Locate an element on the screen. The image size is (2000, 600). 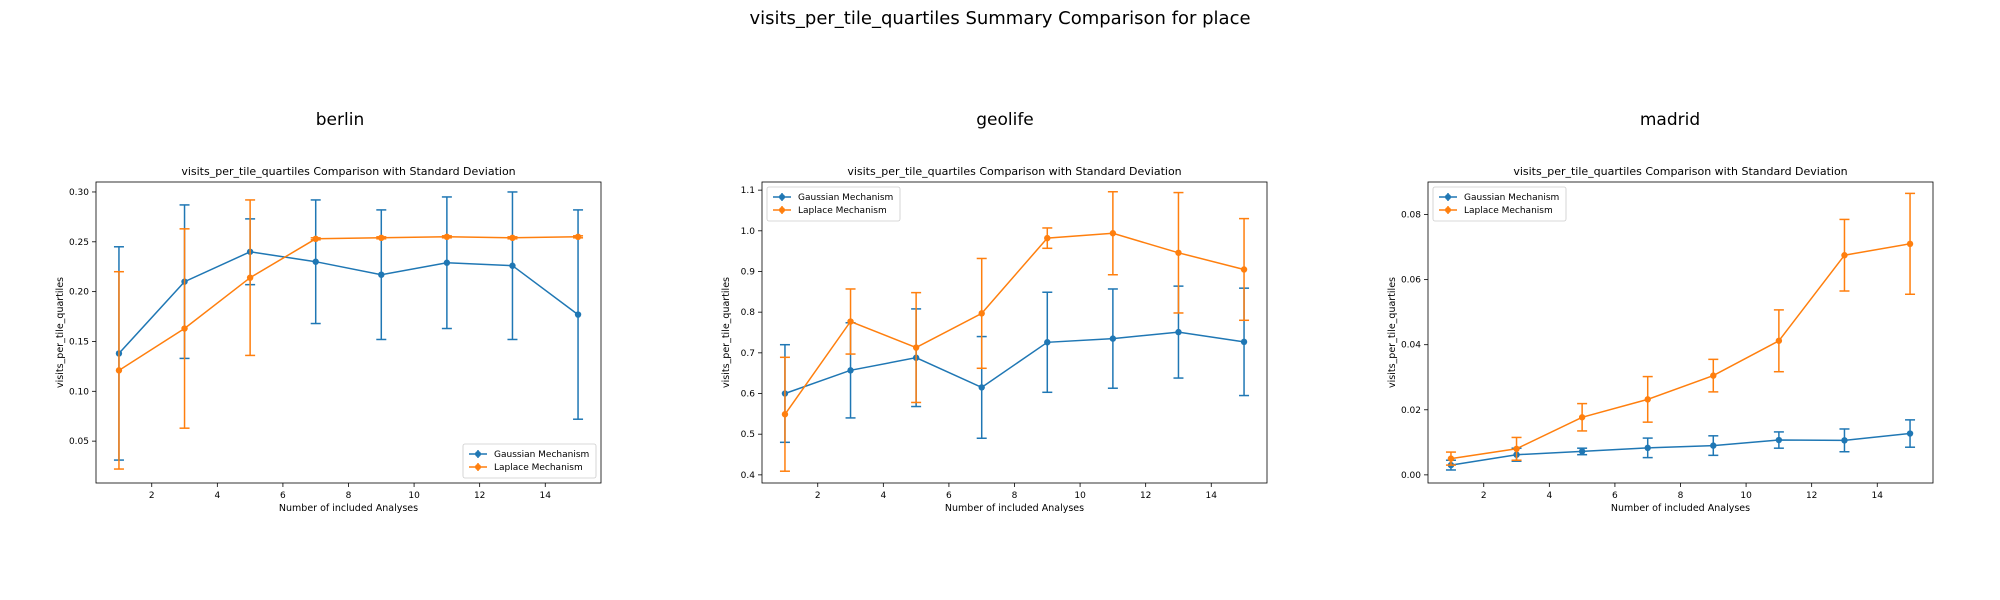
panel-title-geolife: geolife is located at coordinates (1005, 120).